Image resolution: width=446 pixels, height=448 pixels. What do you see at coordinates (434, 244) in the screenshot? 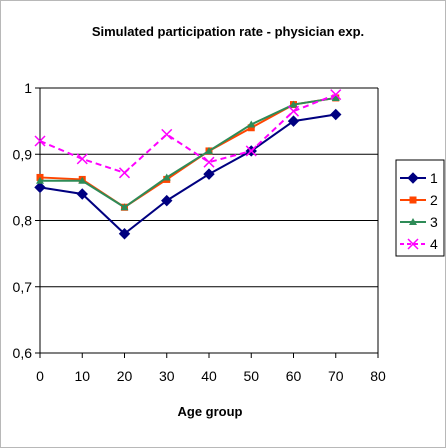
I see `legend-label: 4` at bounding box center [434, 244].